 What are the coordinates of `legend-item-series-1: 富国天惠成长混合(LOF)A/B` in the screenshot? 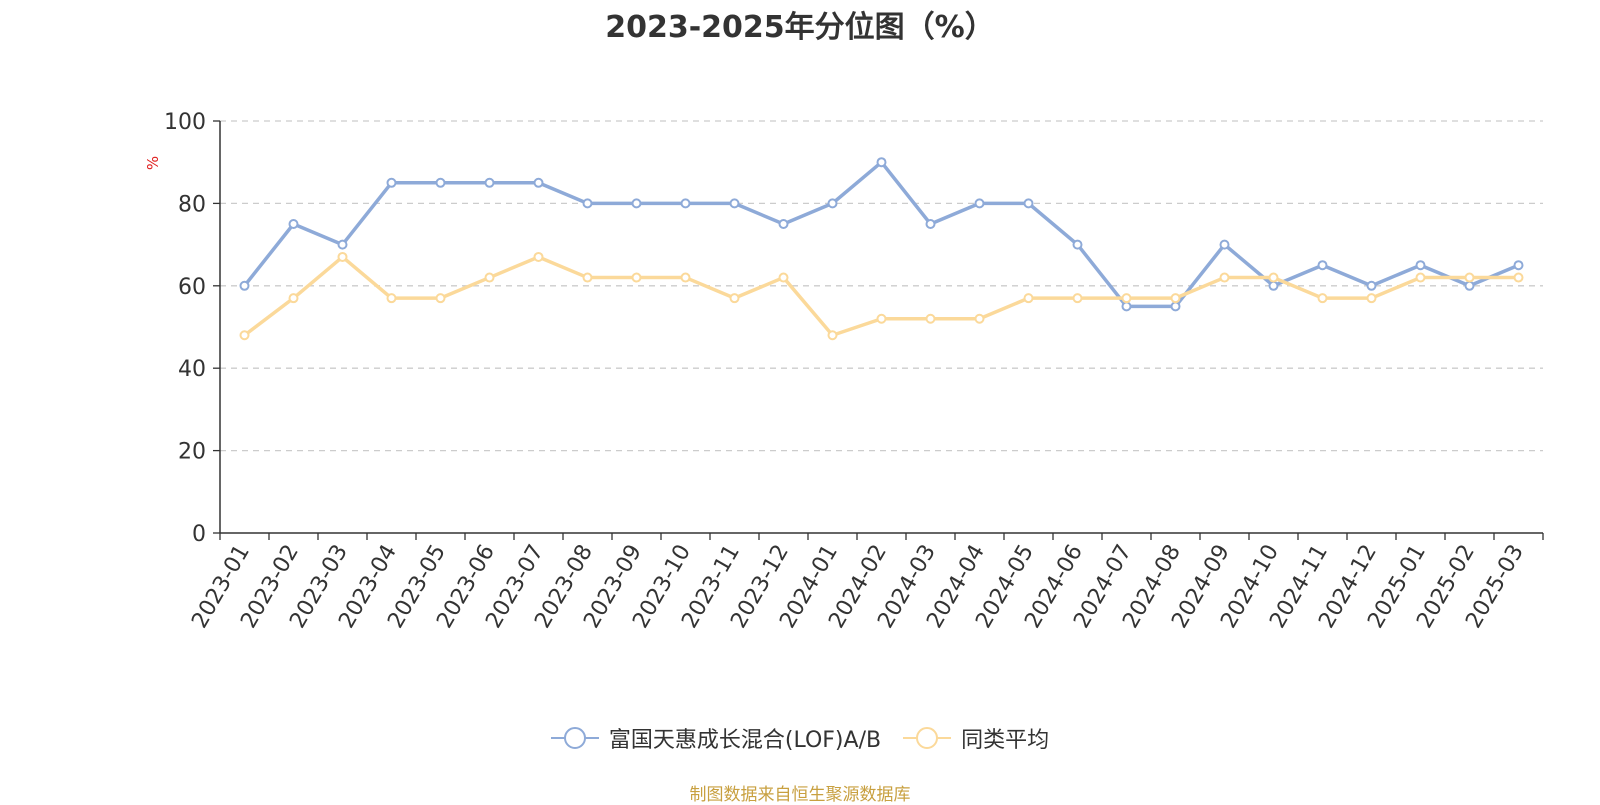 It's located at (716, 738).